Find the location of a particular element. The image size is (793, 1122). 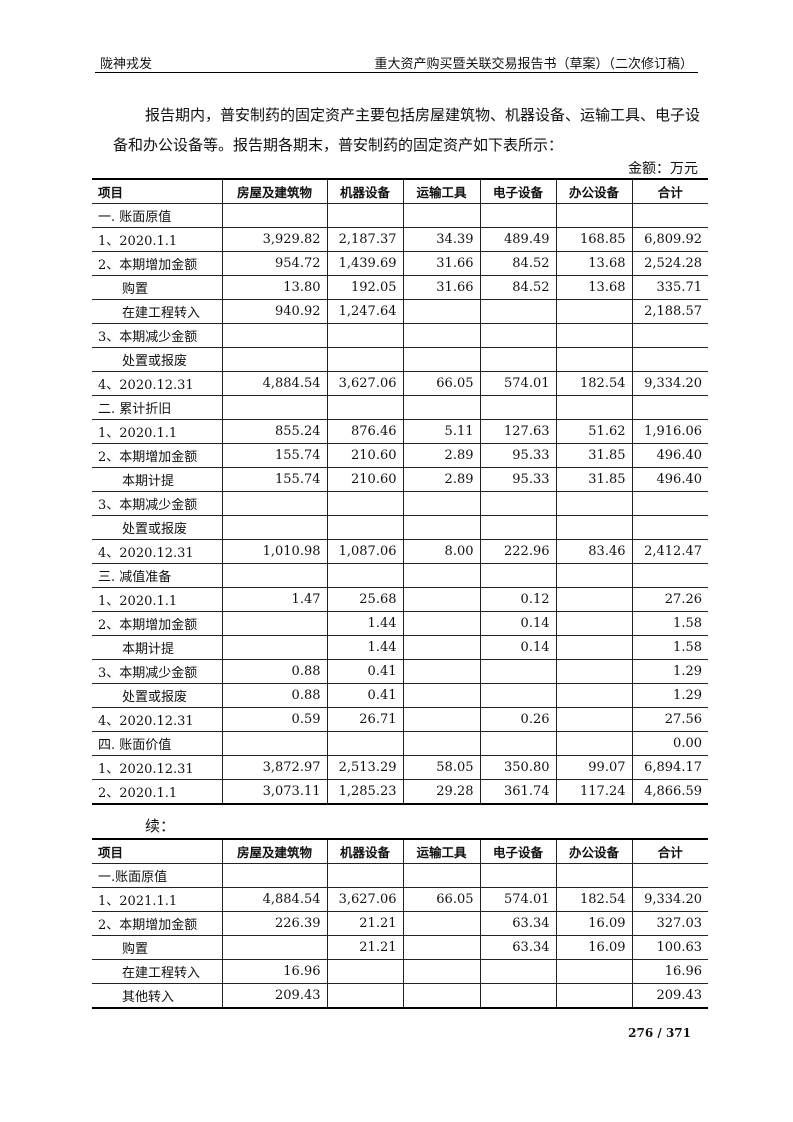

table-row: 在建工程转入 940.92 1,247.64 2,188.57 is located at coordinates (400, 311).